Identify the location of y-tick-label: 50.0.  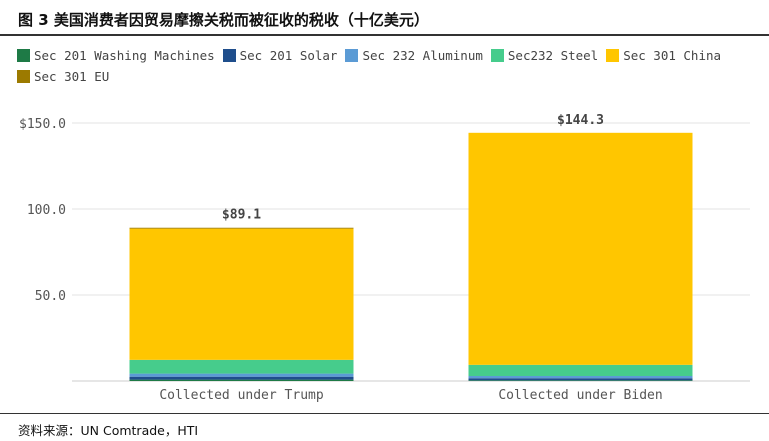
(50, 296).